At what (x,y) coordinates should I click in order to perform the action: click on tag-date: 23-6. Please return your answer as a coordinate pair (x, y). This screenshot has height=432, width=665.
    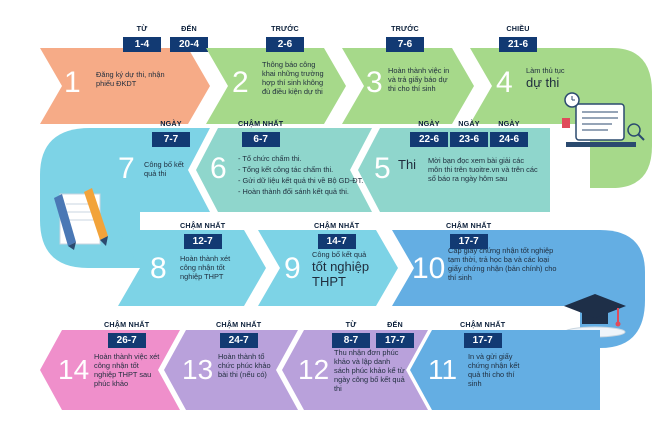
    Looking at the image, I should click on (469, 139).